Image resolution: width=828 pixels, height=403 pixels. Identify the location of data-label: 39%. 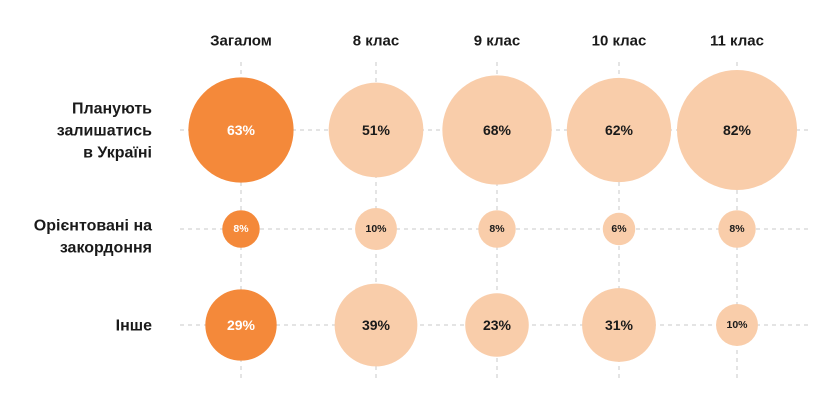
(376, 325).